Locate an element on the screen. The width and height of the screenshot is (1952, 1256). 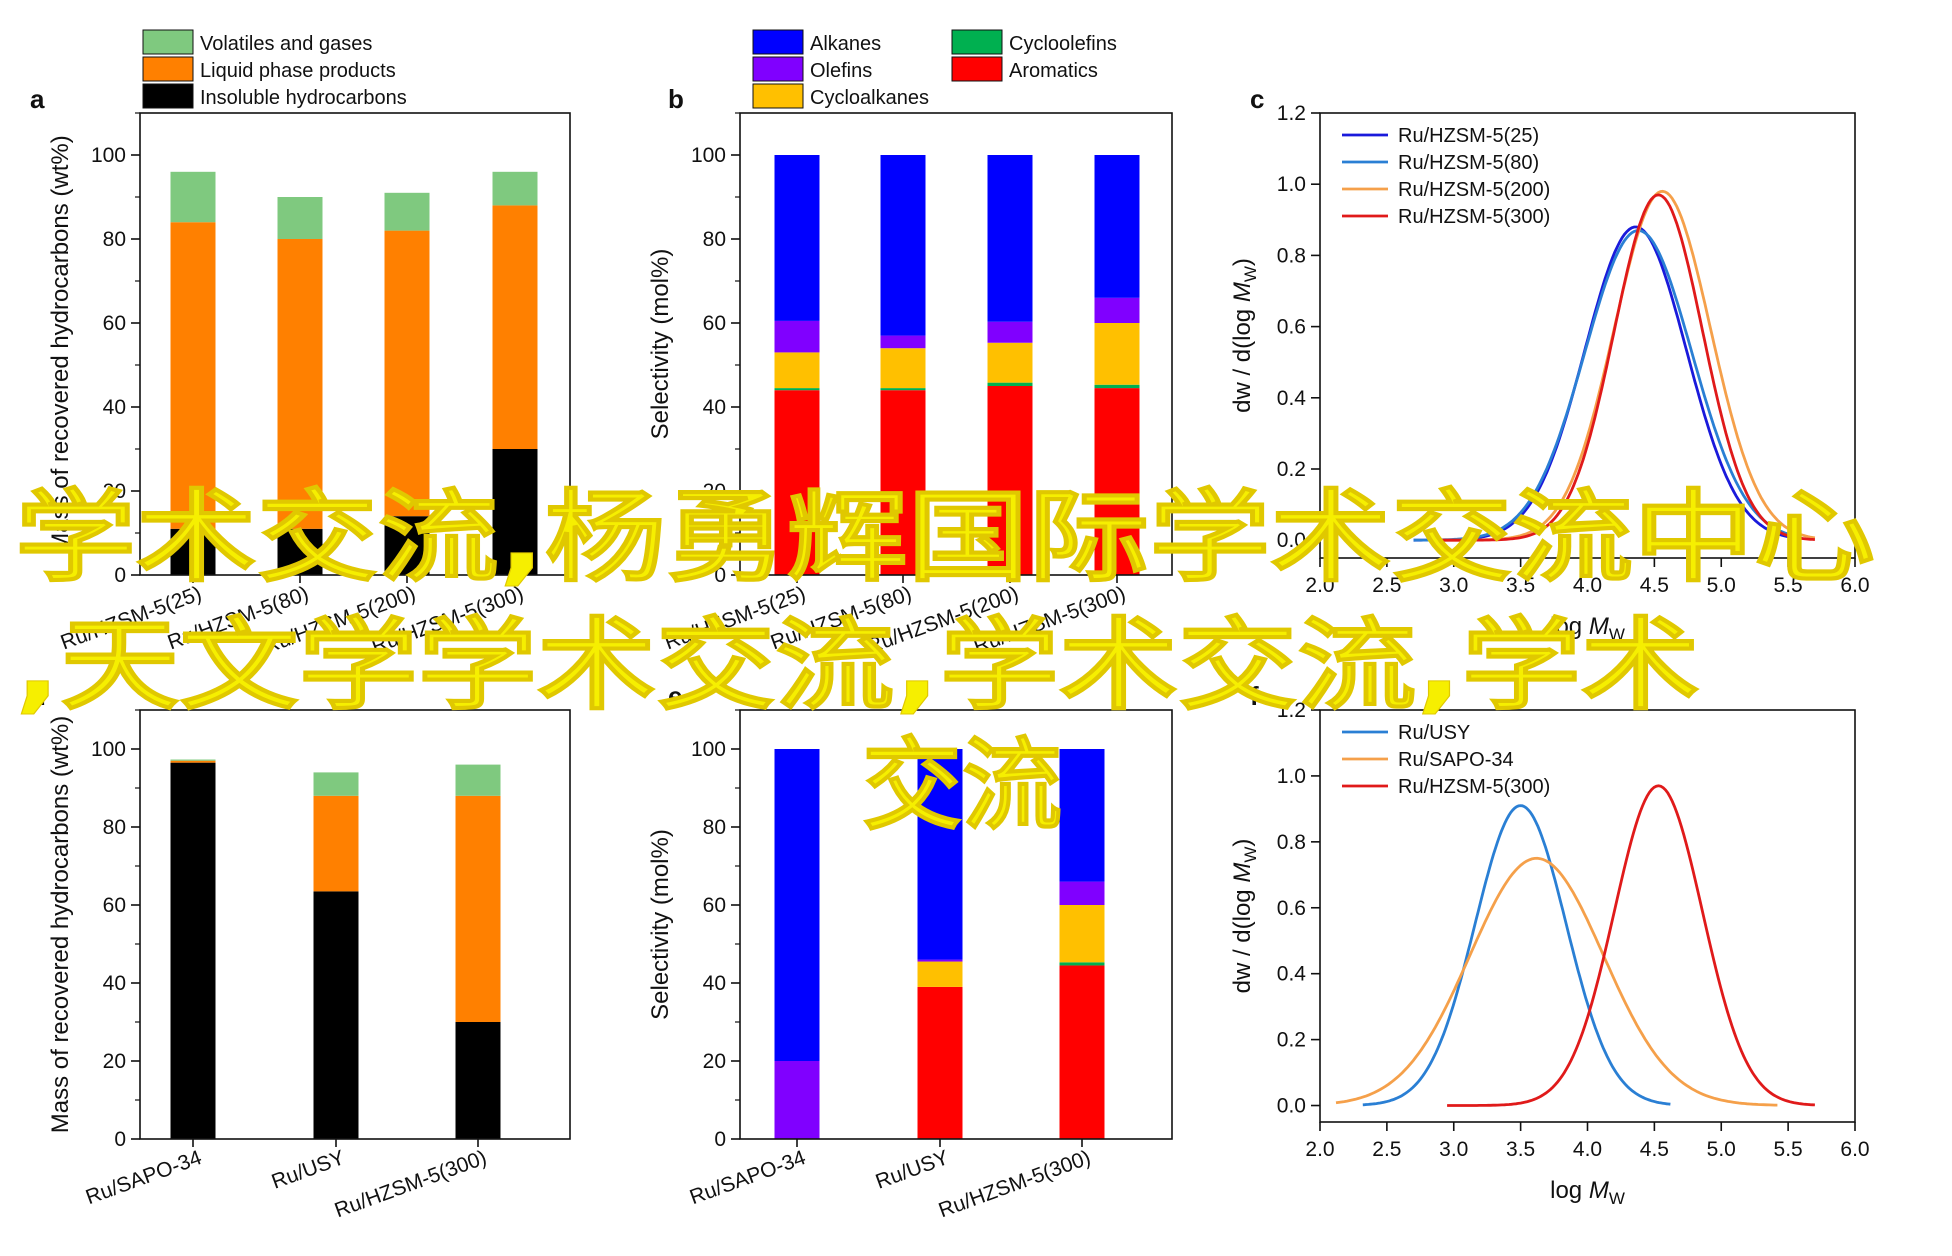
legend-label-b-1: Olefins is located at coordinates (841, 71).